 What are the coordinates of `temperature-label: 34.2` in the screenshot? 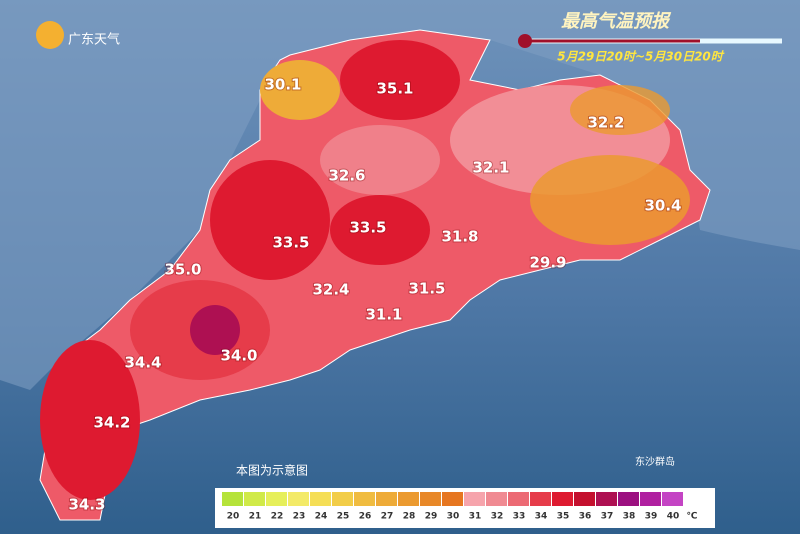 It's located at (111, 423).